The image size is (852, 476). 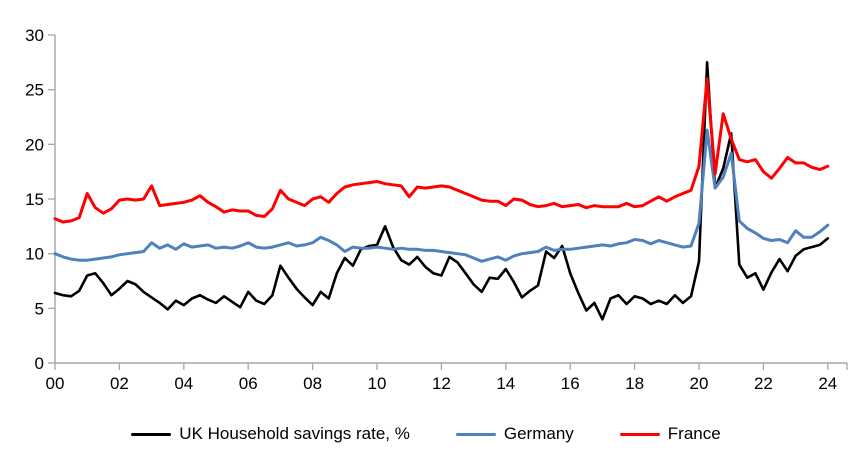 What do you see at coordinates (475, 434) in the screenshot?
I see `germany-line-swatch` at bounding box center [475, 434].